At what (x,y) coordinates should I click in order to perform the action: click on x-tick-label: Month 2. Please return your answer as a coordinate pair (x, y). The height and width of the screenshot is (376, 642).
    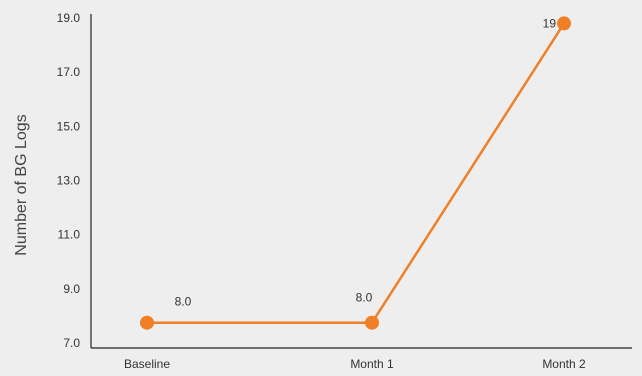
    Looking at the image, I should click on (564, 364).